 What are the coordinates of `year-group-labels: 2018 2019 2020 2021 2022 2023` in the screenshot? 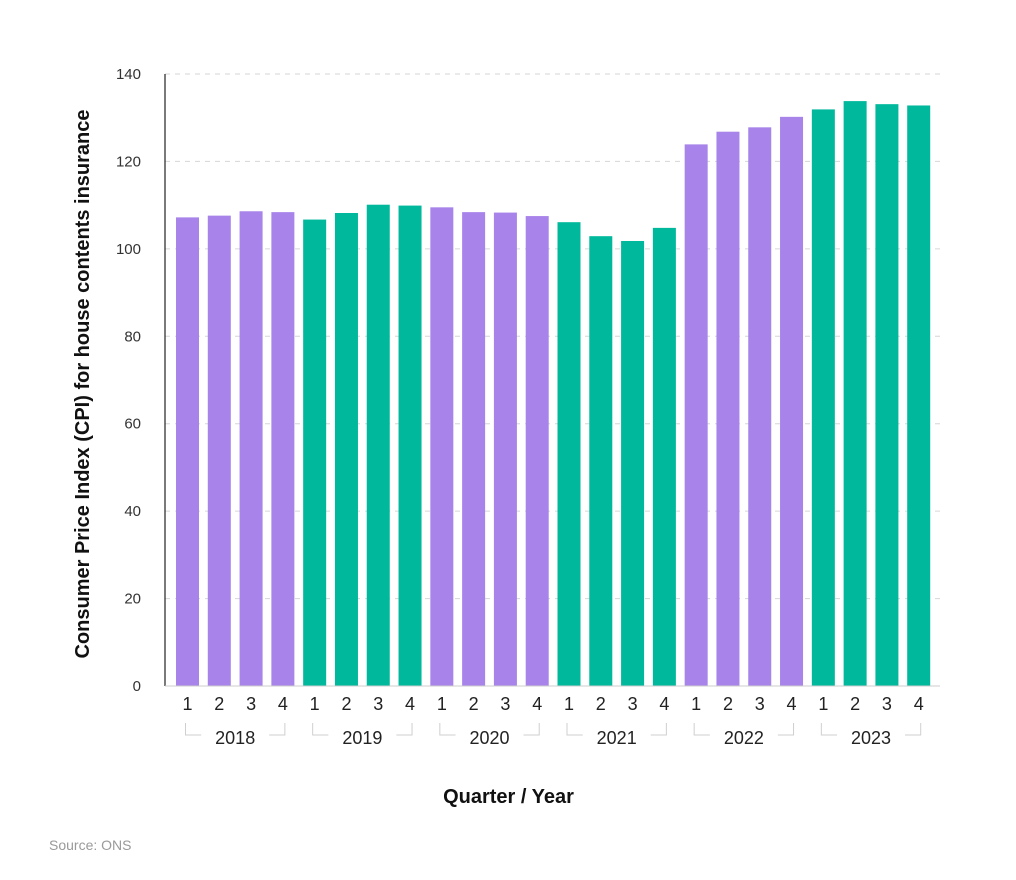 It's located at (553, 735).